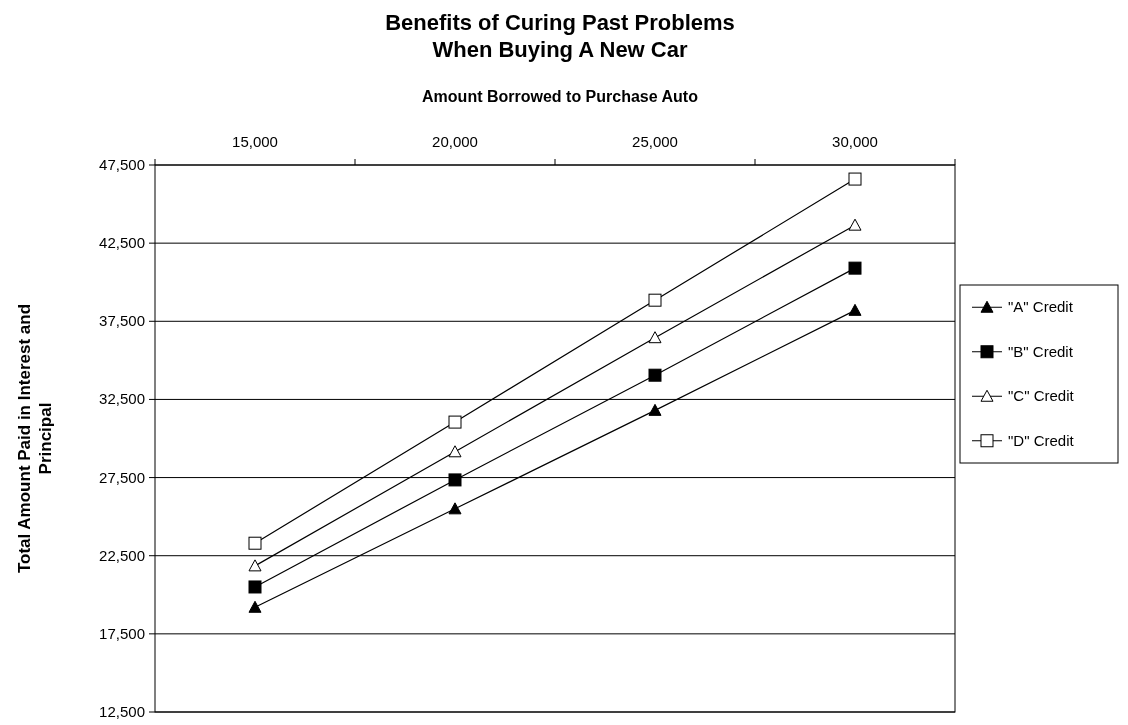 This screenshot has width=1128, height=725. What do you see at coordinates (122, 555) in the screenshot?
I see `y-tick-label: 22,500` at bounding box center [122, 555].